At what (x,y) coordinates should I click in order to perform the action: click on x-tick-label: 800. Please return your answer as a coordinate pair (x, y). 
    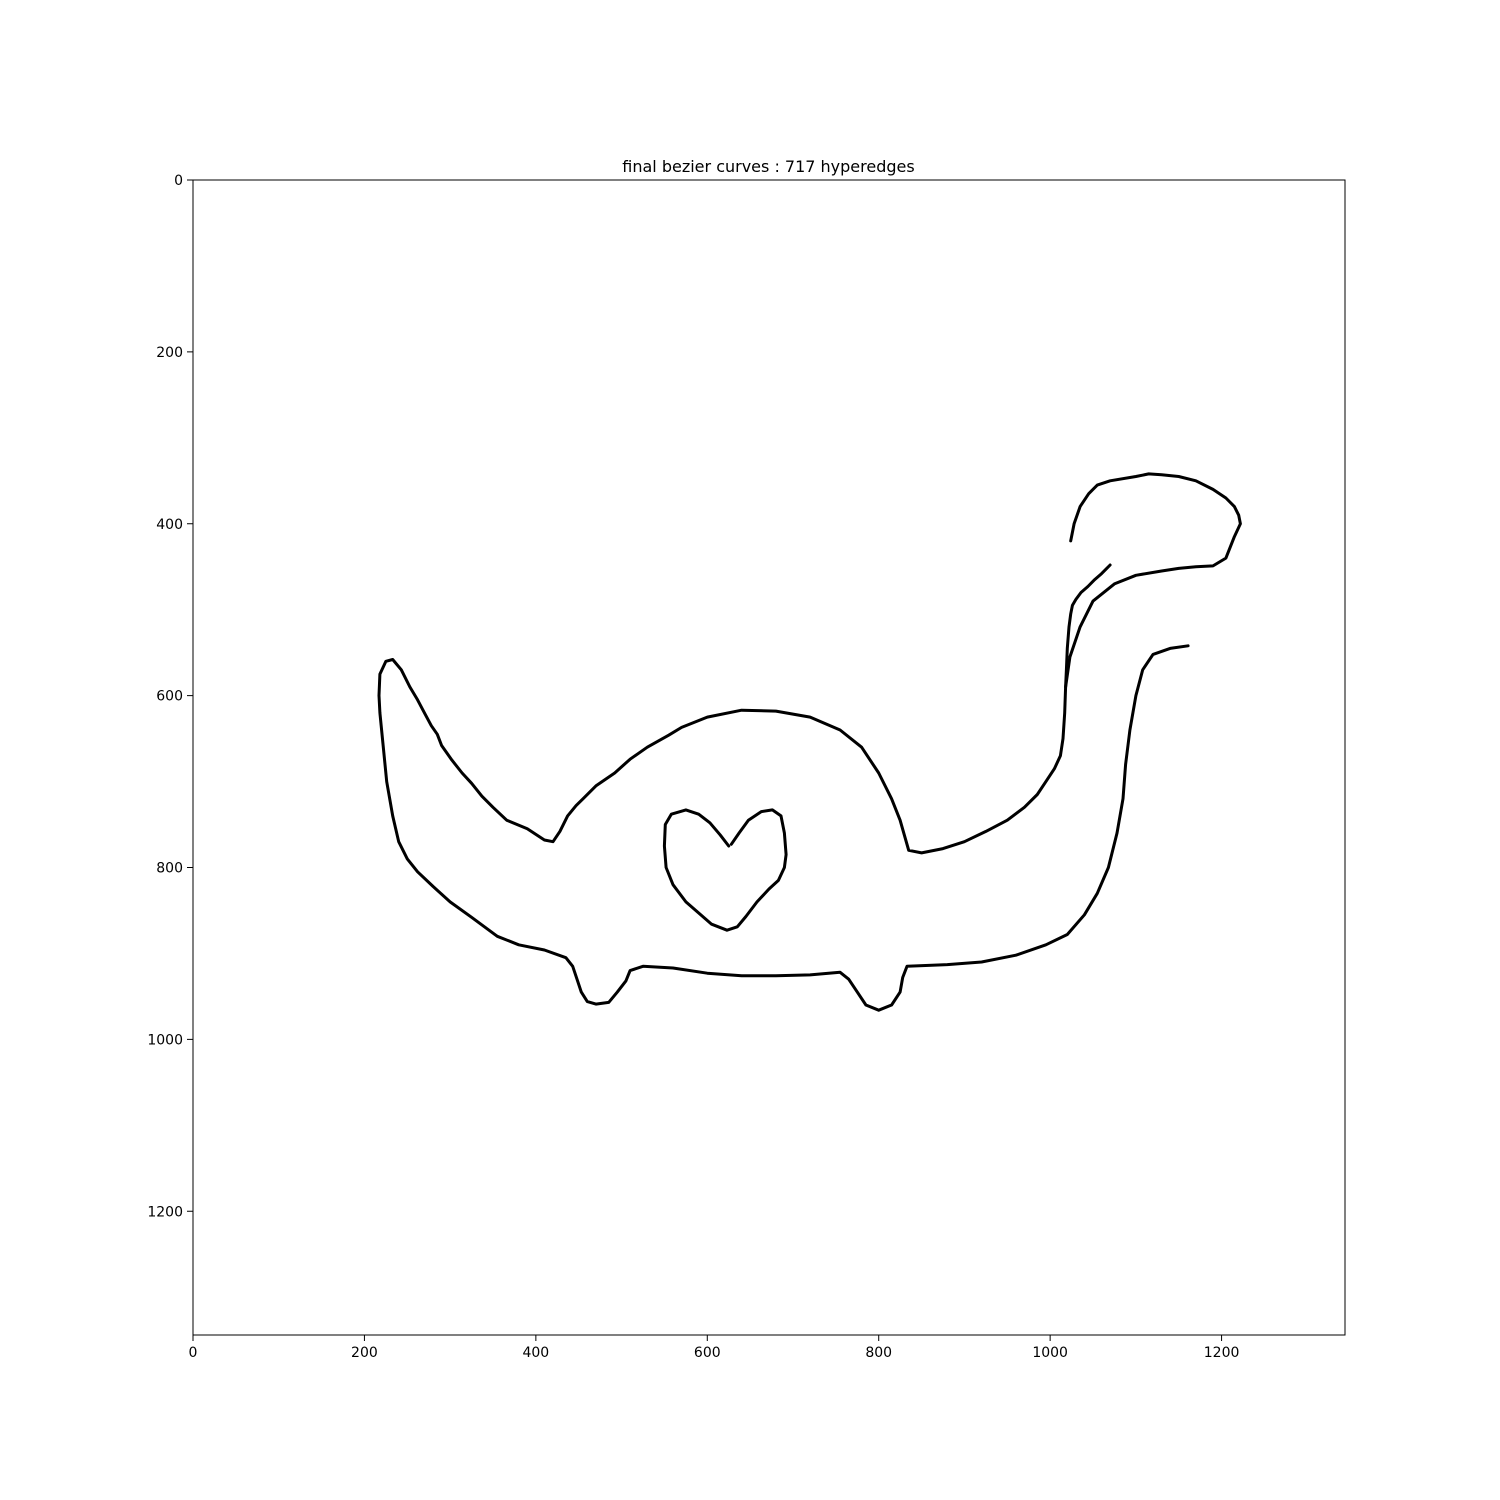
    Looking at the image, I should click on (878, 1353).